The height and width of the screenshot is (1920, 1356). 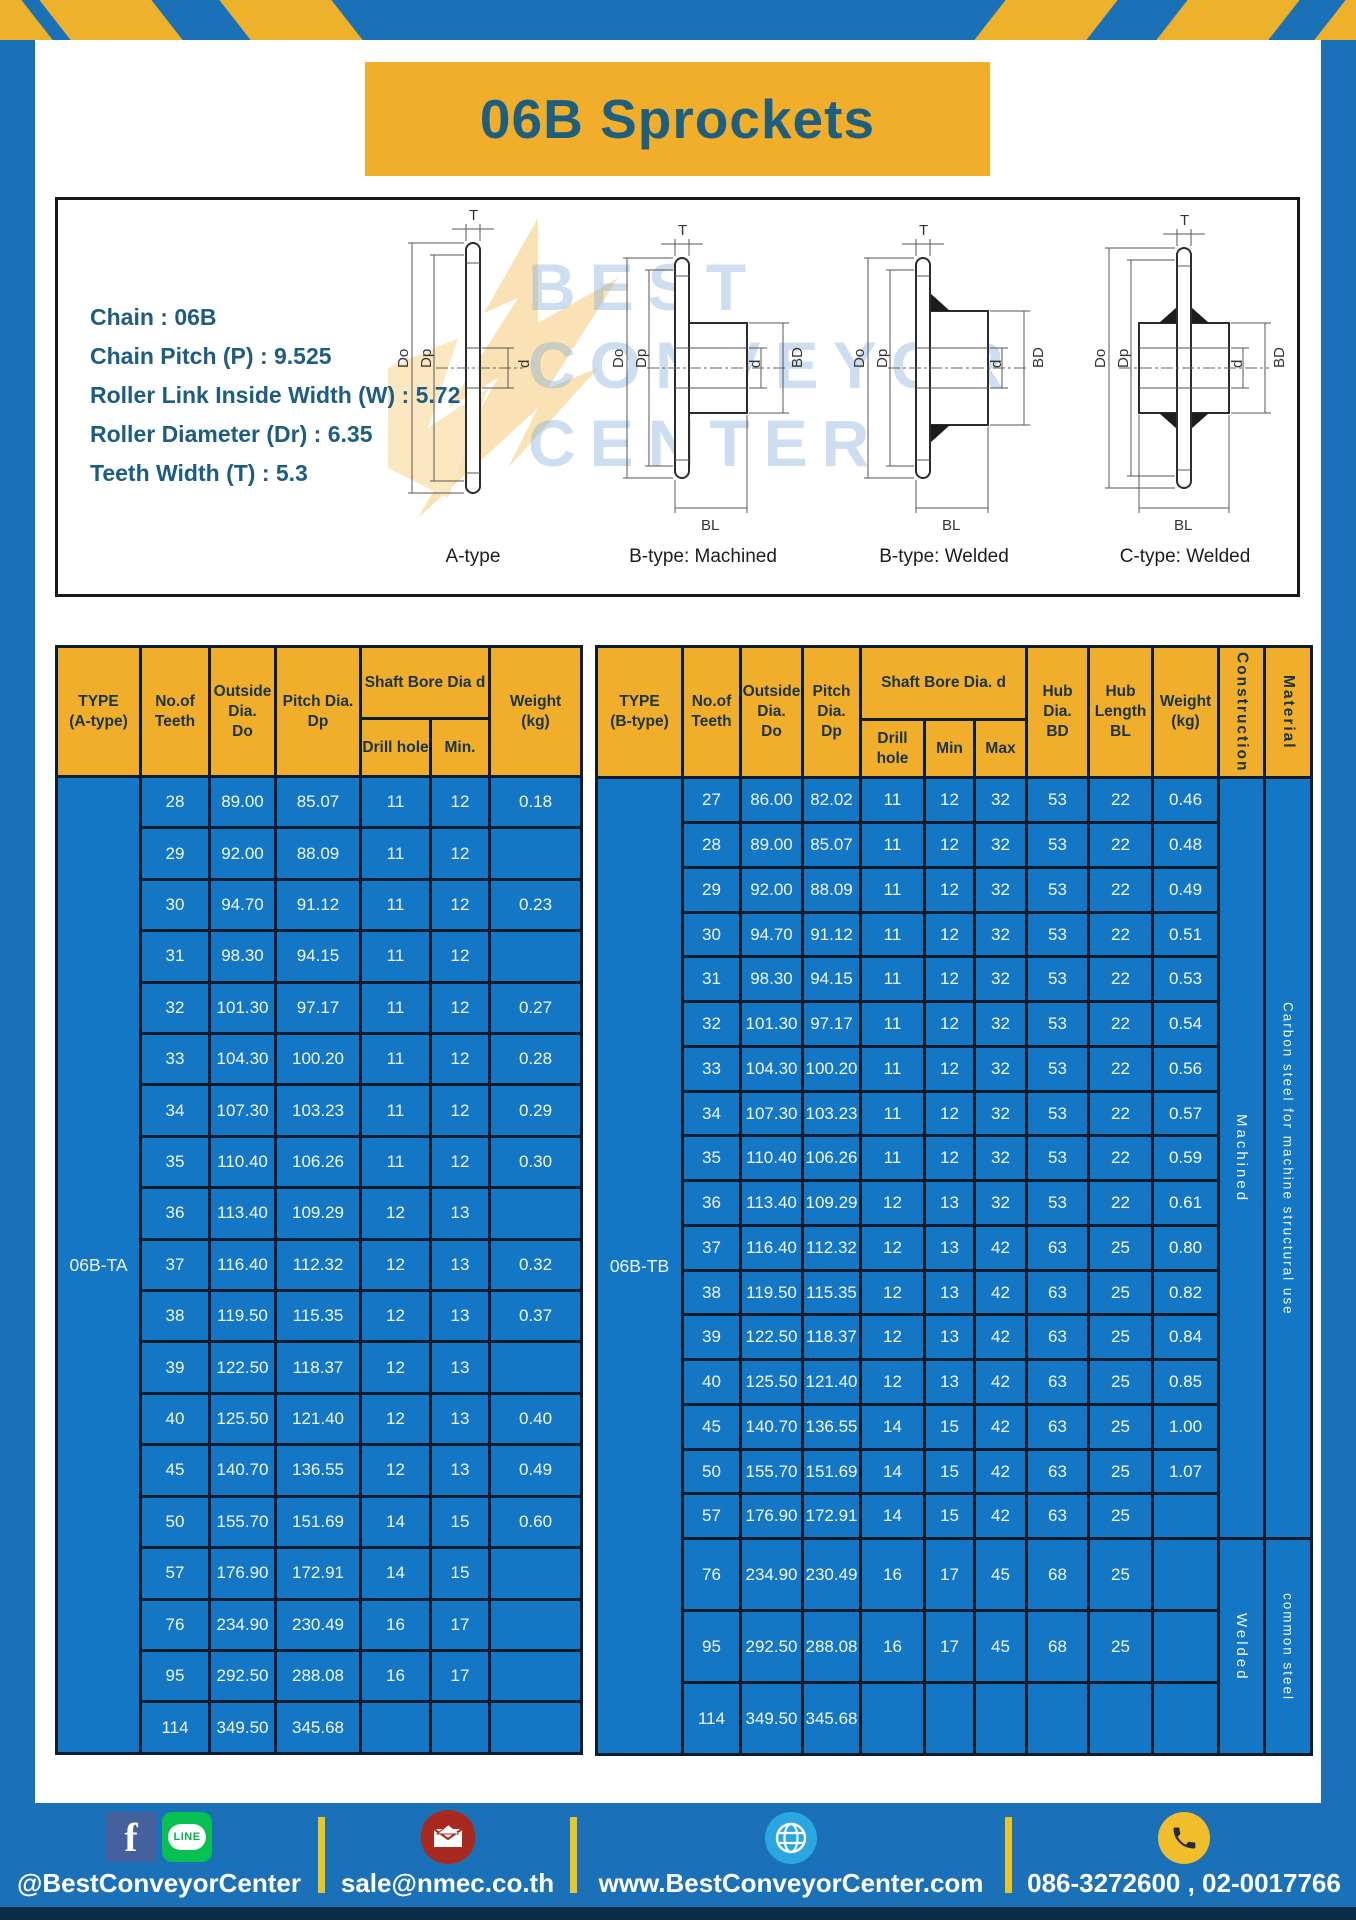 What do you see at coordinates (1000, 1471) in the screenshot?
I see `table-cell: 42` at bounding box center [1000, 1471].